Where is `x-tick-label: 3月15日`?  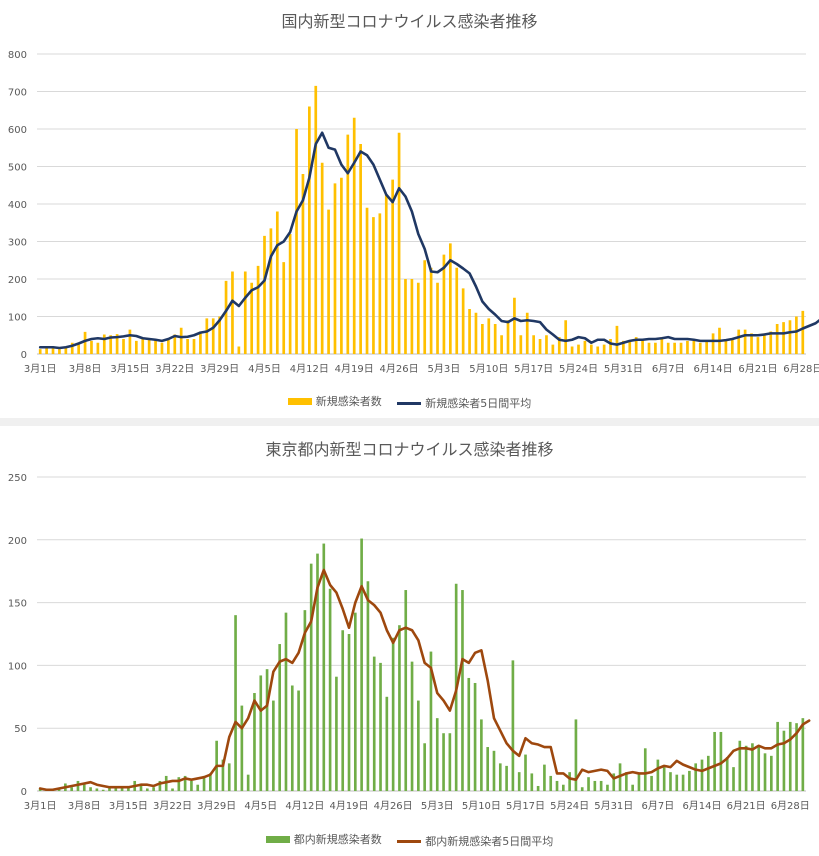 x-tick-label: 3月15日 is located at coordinates (129, 369).